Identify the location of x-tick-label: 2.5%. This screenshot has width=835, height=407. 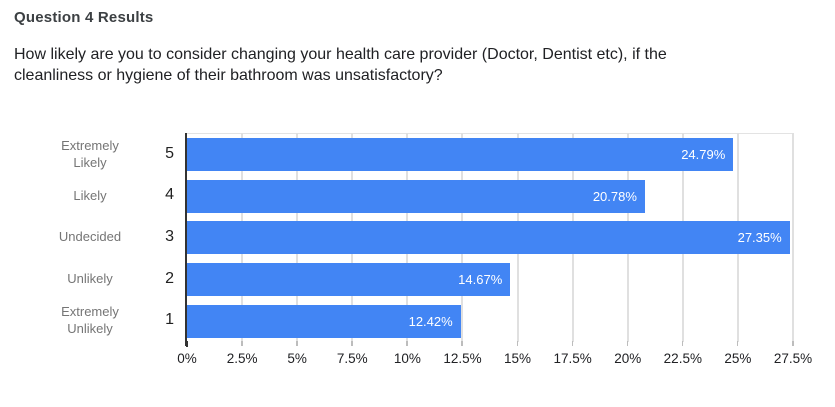
(242, 358).